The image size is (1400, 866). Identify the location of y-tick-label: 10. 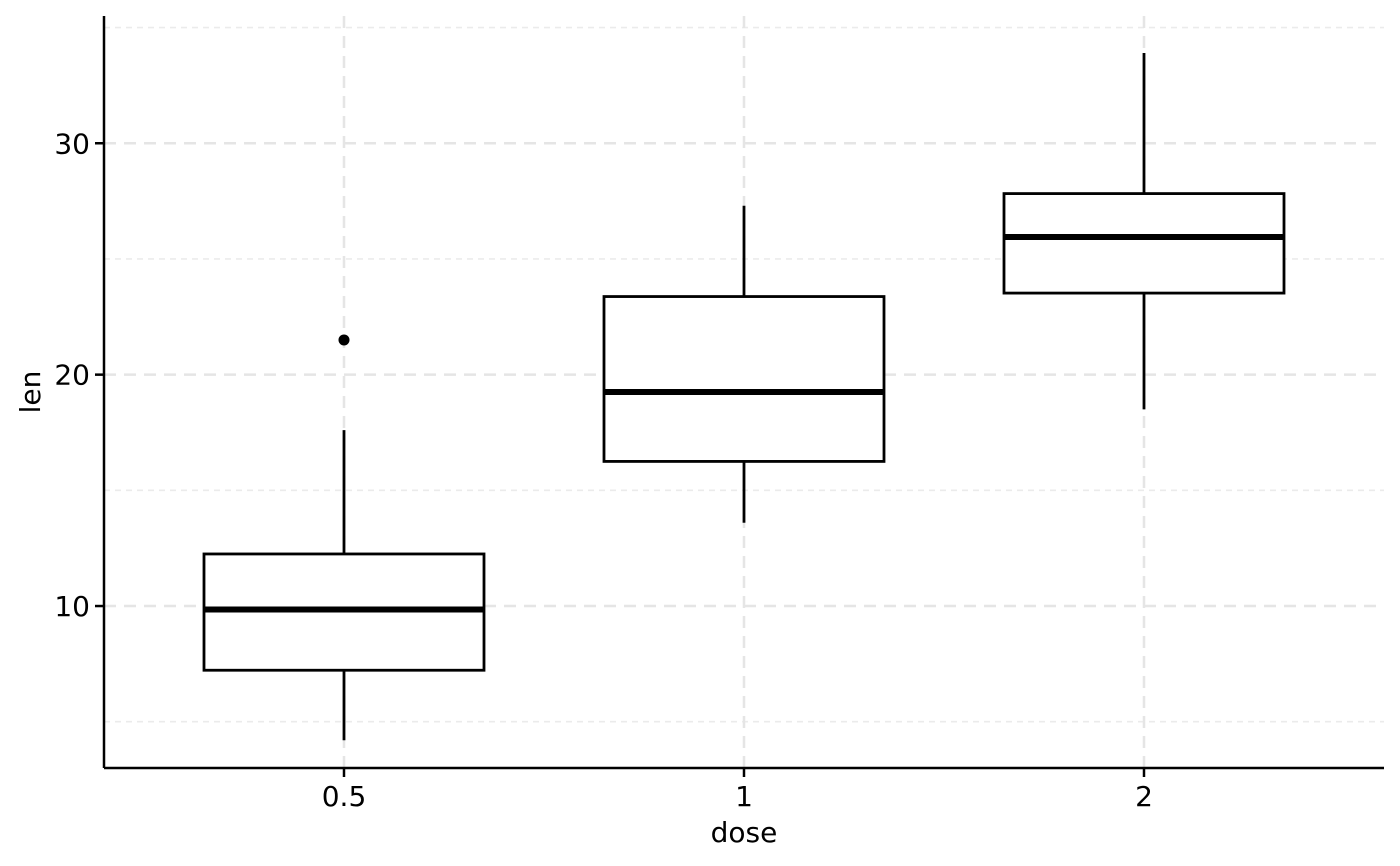
(72, 606).